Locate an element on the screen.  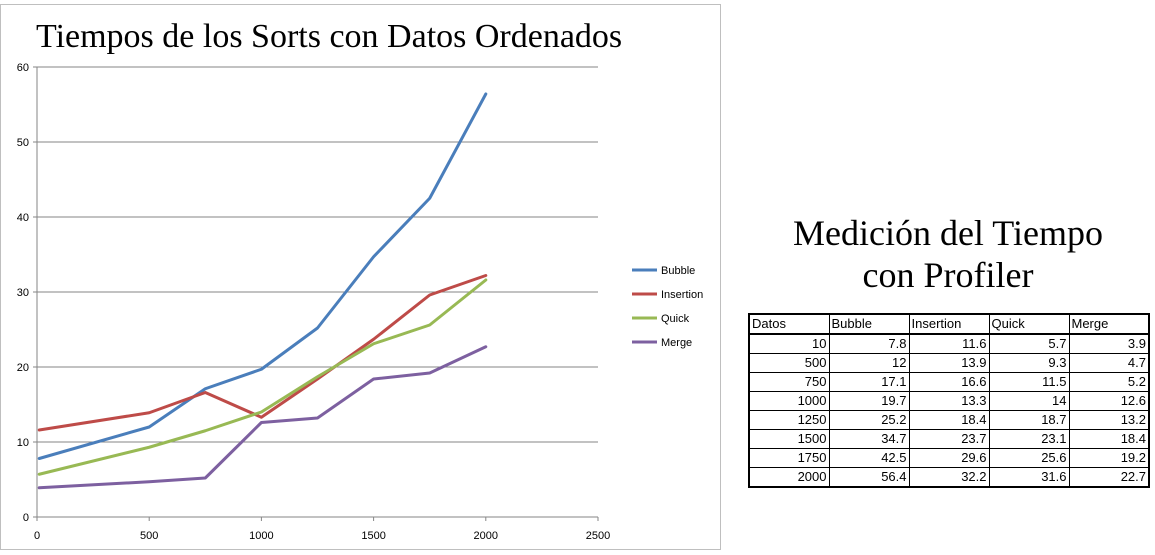
header-cell: Bubble is located at coordinates (869, 324).